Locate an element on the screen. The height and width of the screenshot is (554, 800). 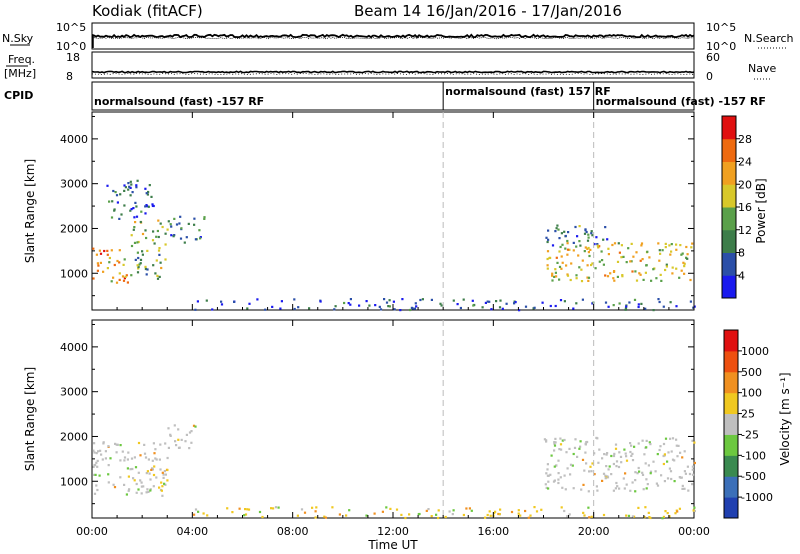
freq-line is located at coordinates (393, 72).